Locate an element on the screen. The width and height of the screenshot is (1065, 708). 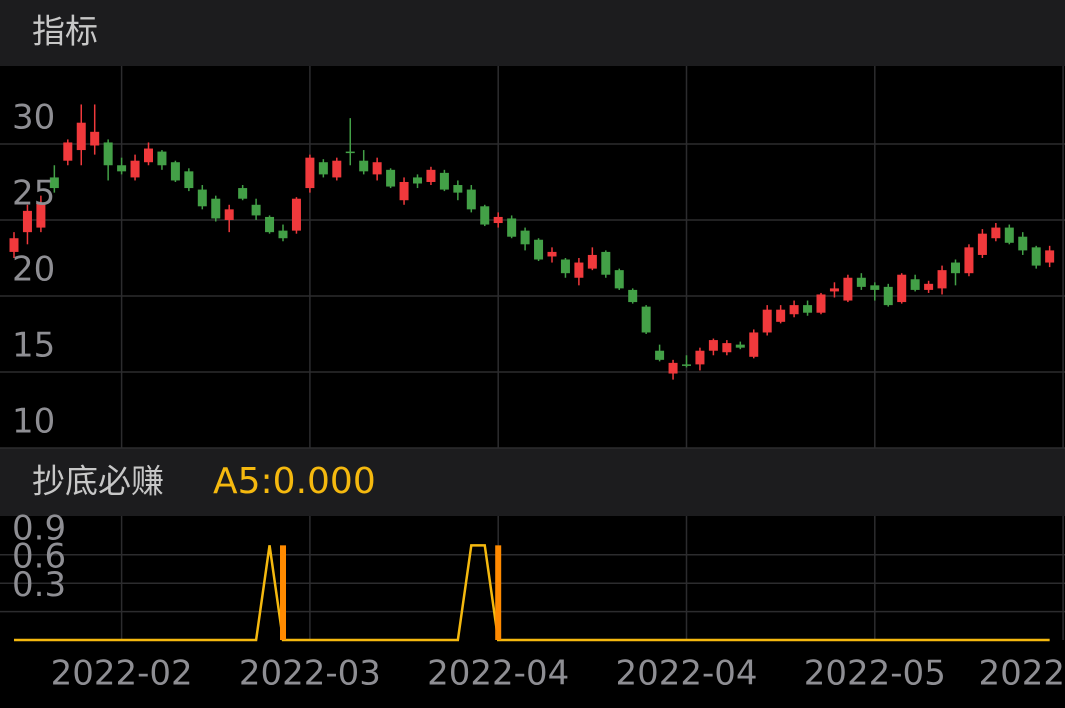
y-tick-label: 10 is located at coordinates (33, 422).